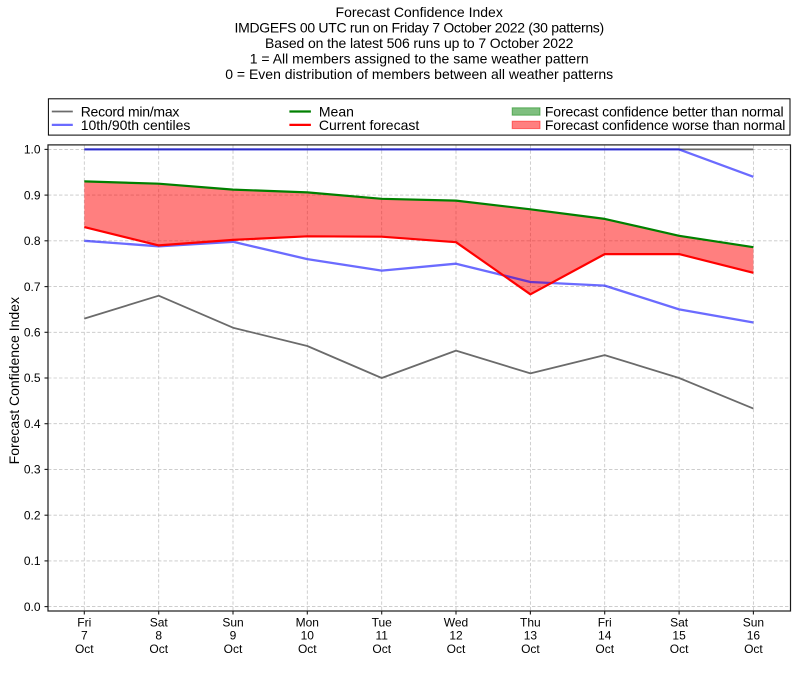  What do you see at coordinates (530, 622) in the screenshot?
I see `svg-text: Thu` at bounding box center [530, 622].